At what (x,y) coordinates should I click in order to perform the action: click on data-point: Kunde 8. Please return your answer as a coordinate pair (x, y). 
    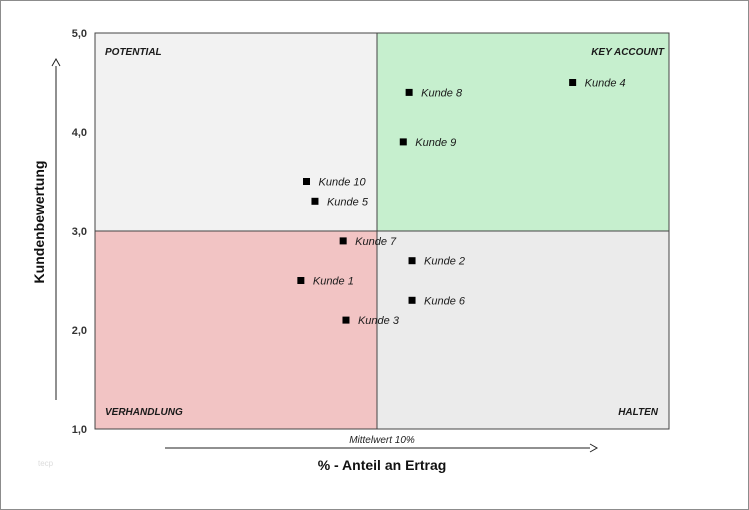
    Looking at the image, I should click on (434, 93).